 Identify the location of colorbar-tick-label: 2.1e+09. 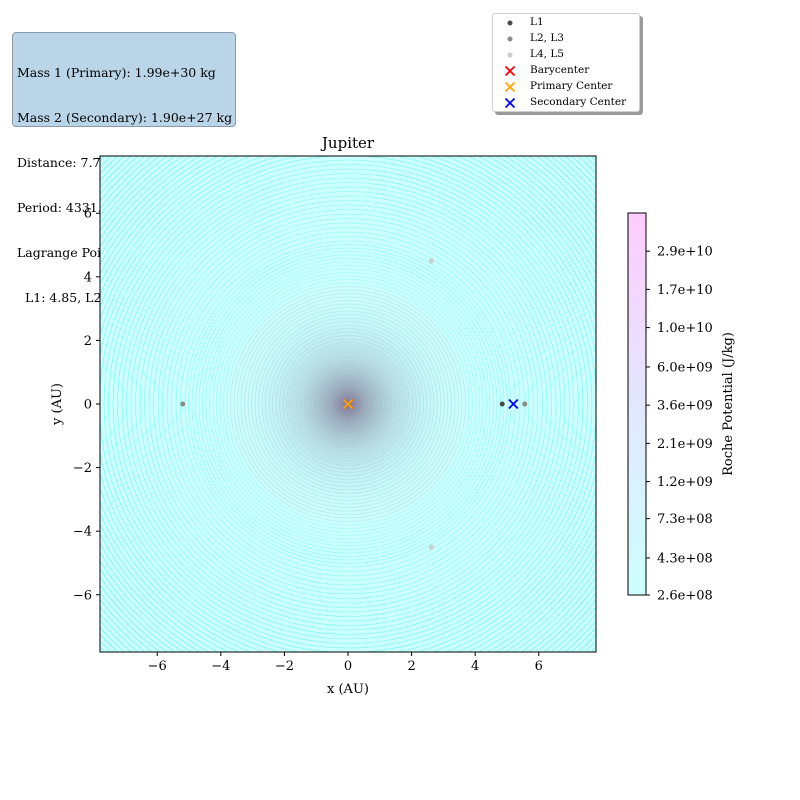
(685, 444).